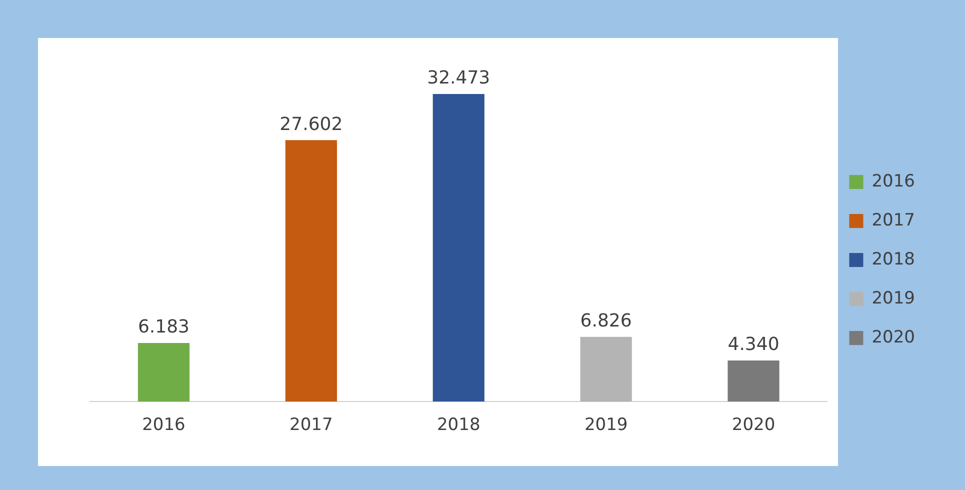  I want to click on data-label: 6.826, so click(606, 321).